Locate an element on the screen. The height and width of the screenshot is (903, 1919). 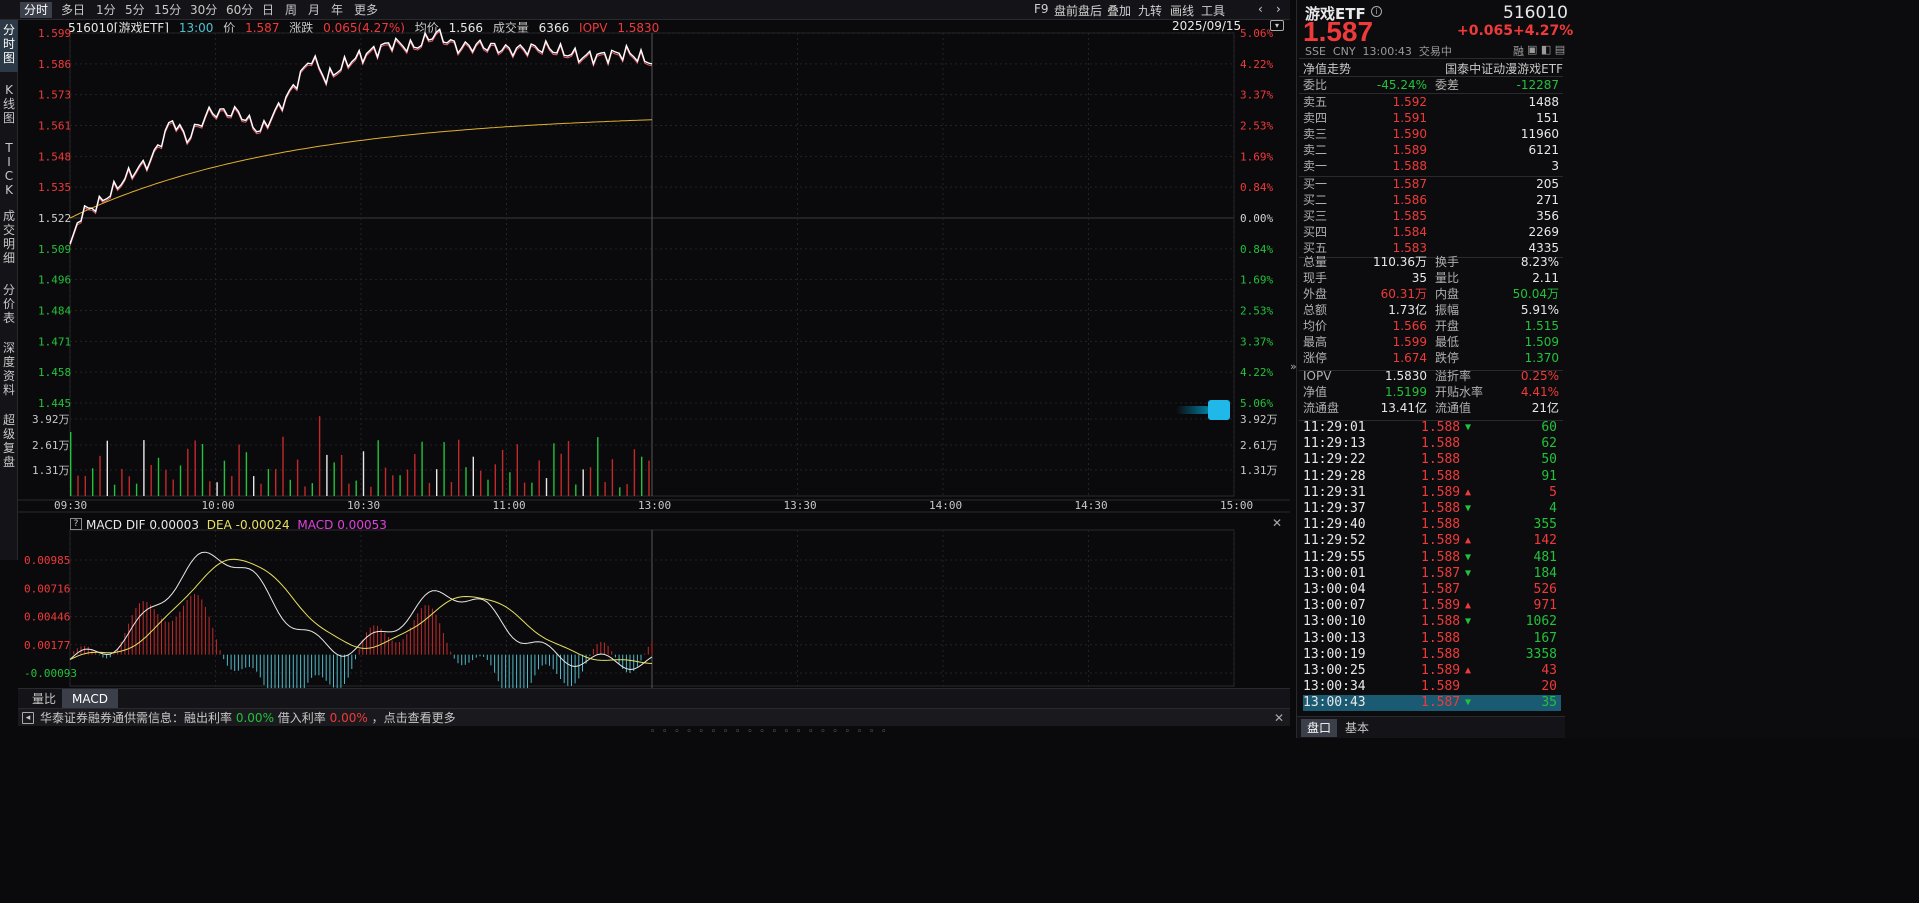
tick-row: 11:29:52 1.589 ▲ 142 is located at coordinates (1432, 541).